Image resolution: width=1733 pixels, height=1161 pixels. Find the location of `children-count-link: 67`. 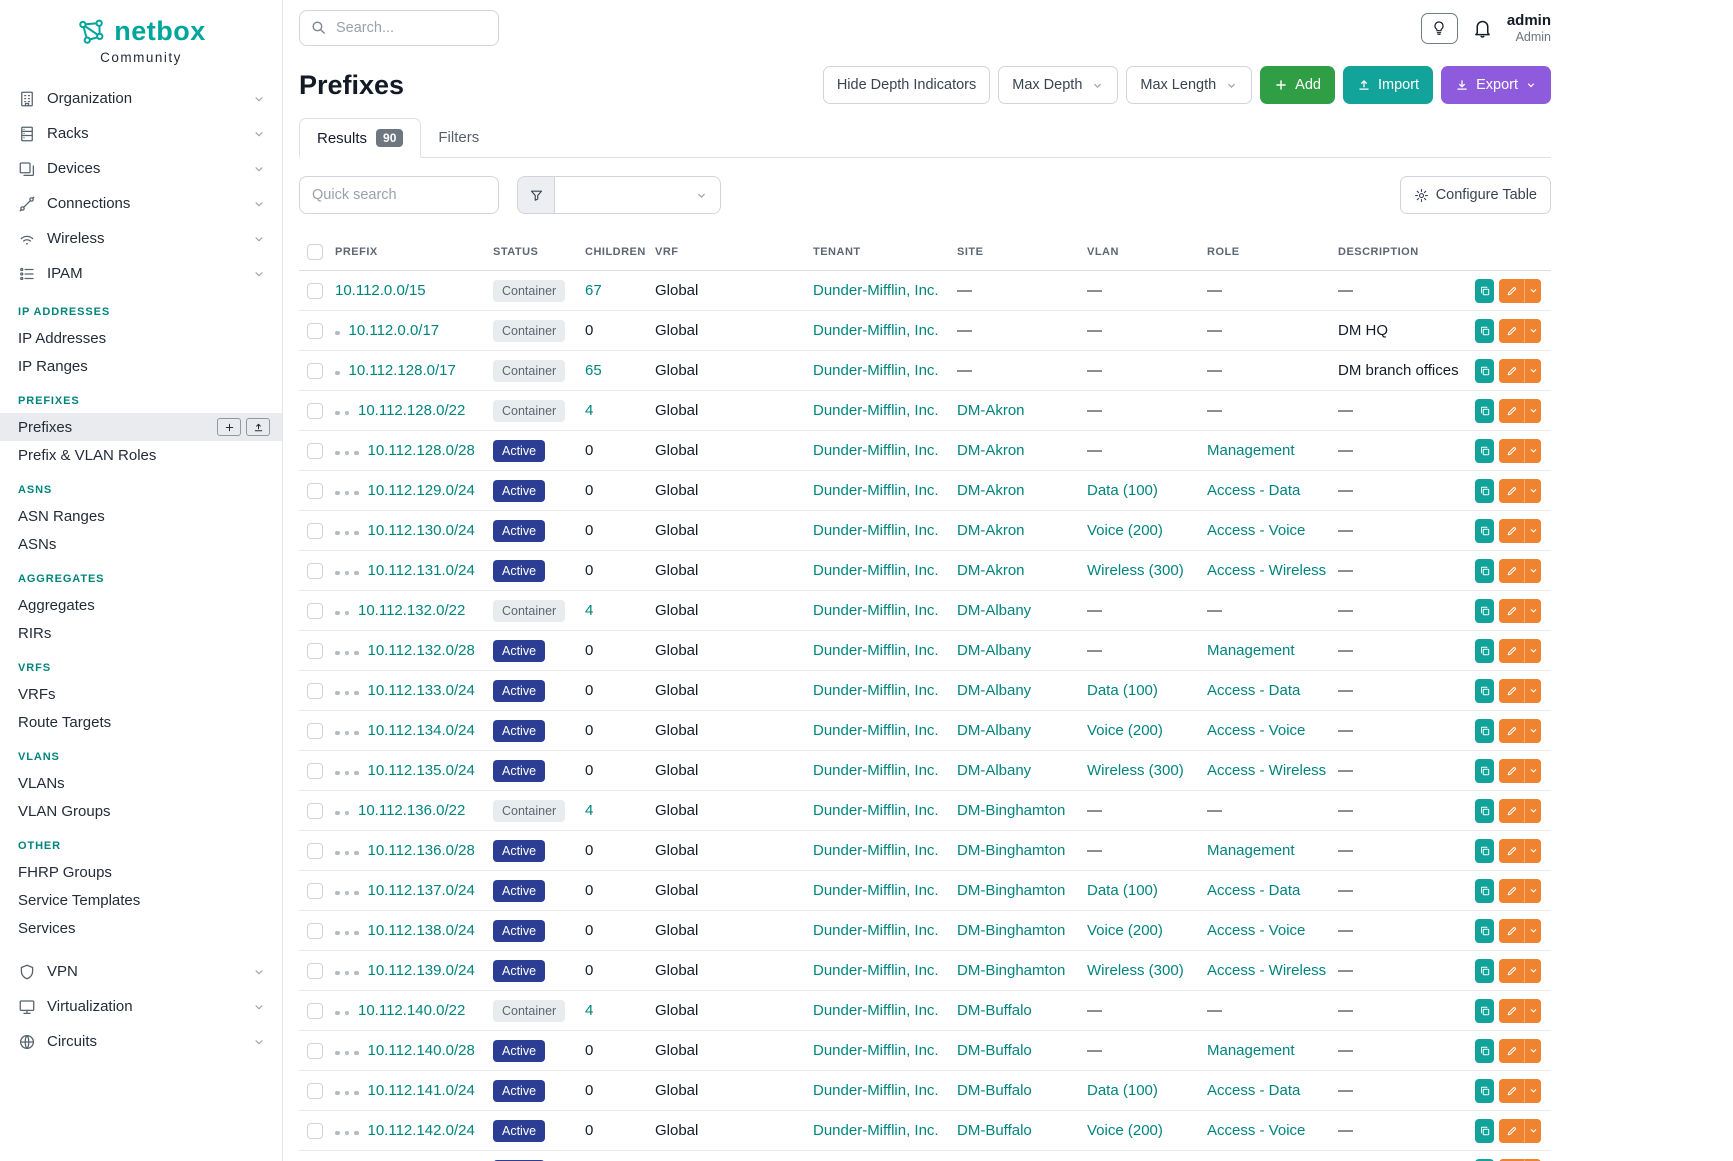

children-count-link: 67 is located at coordinates (593, 290).